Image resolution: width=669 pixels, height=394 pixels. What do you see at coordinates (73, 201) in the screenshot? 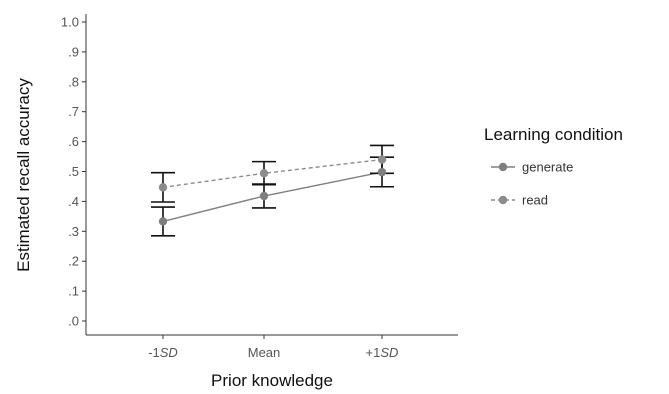
I see `y-tick-label: .4` at bounding box center [73, 201].